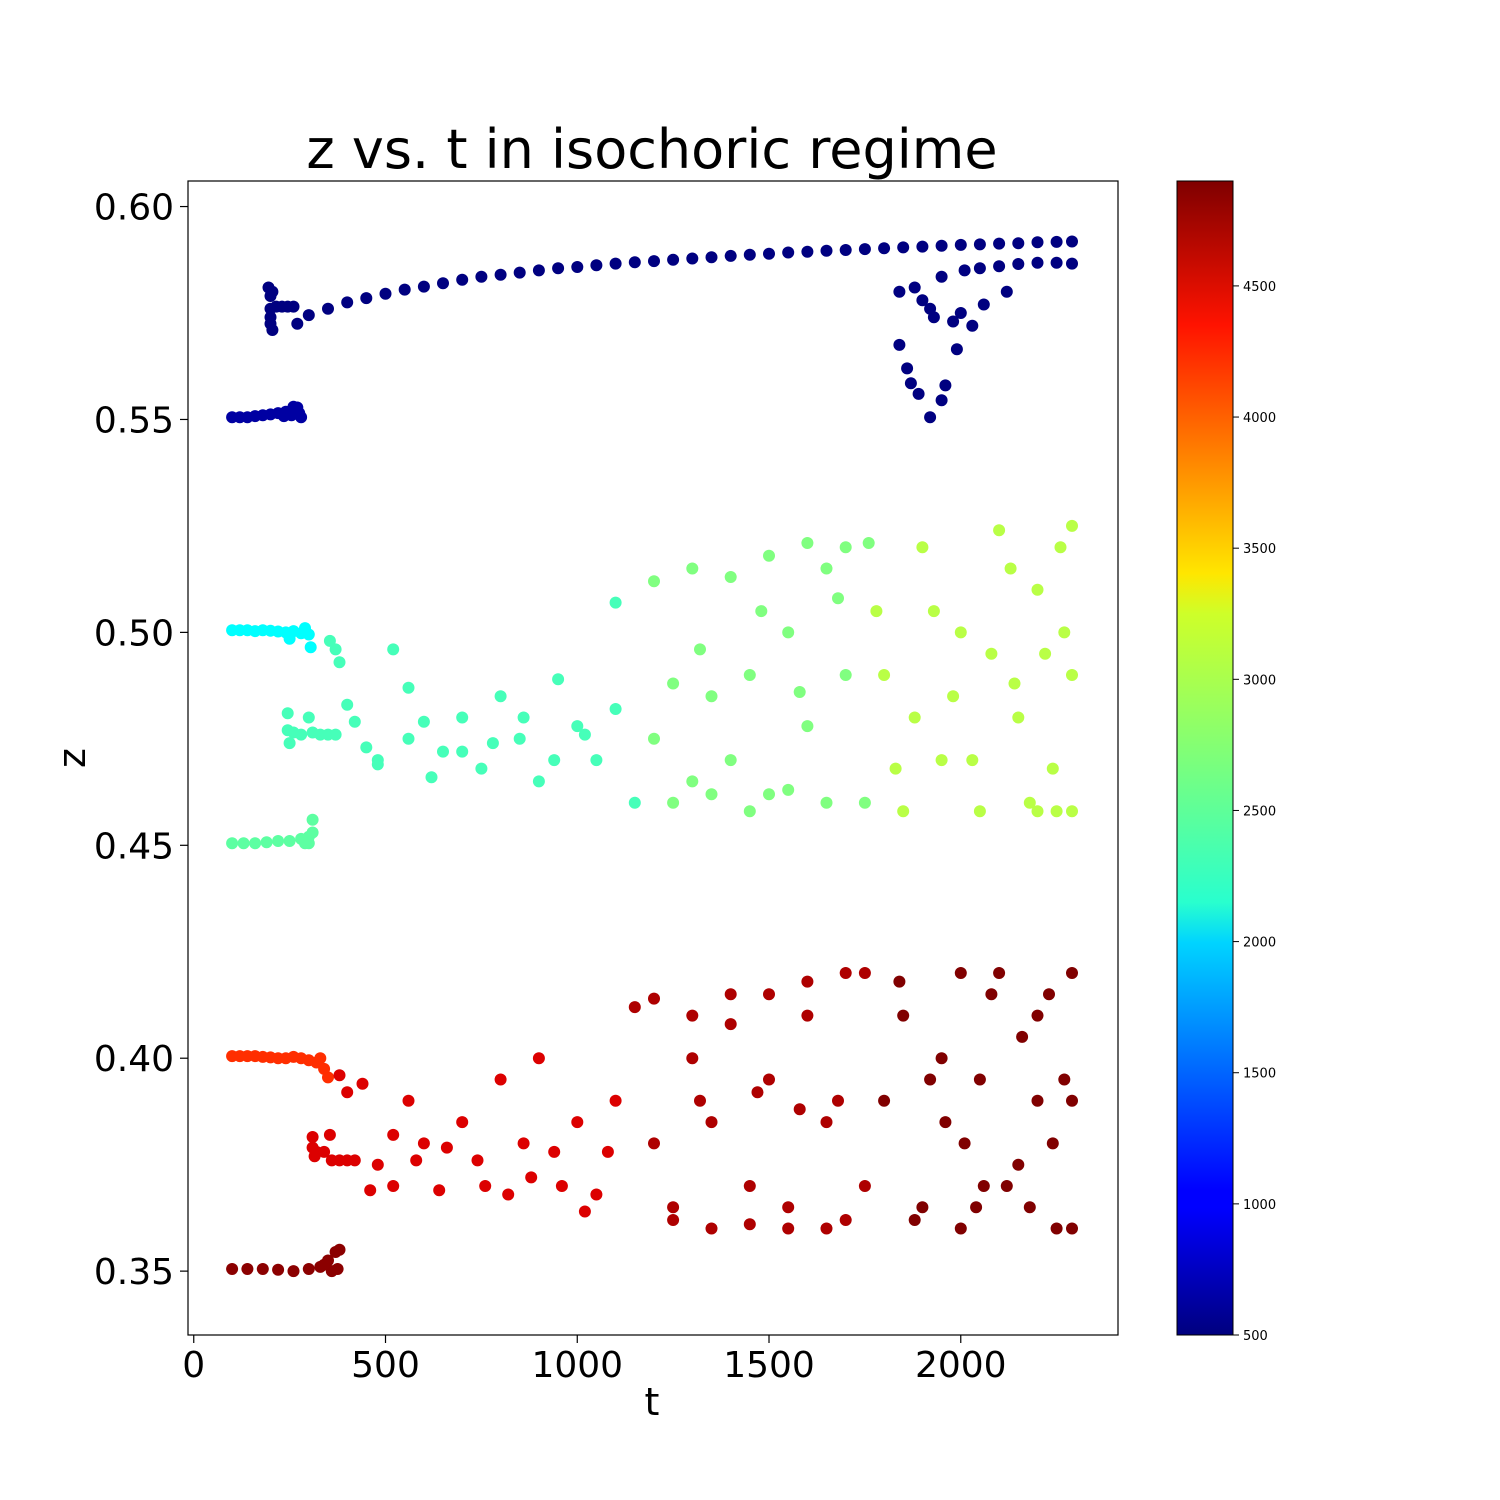 This screenshot has width=1500, height=1500. What do you see at coordinates (651, 149) in the screenshot?
I see `chart-title: z vs. t in isochoric regime` at bounding box center [651, 149].